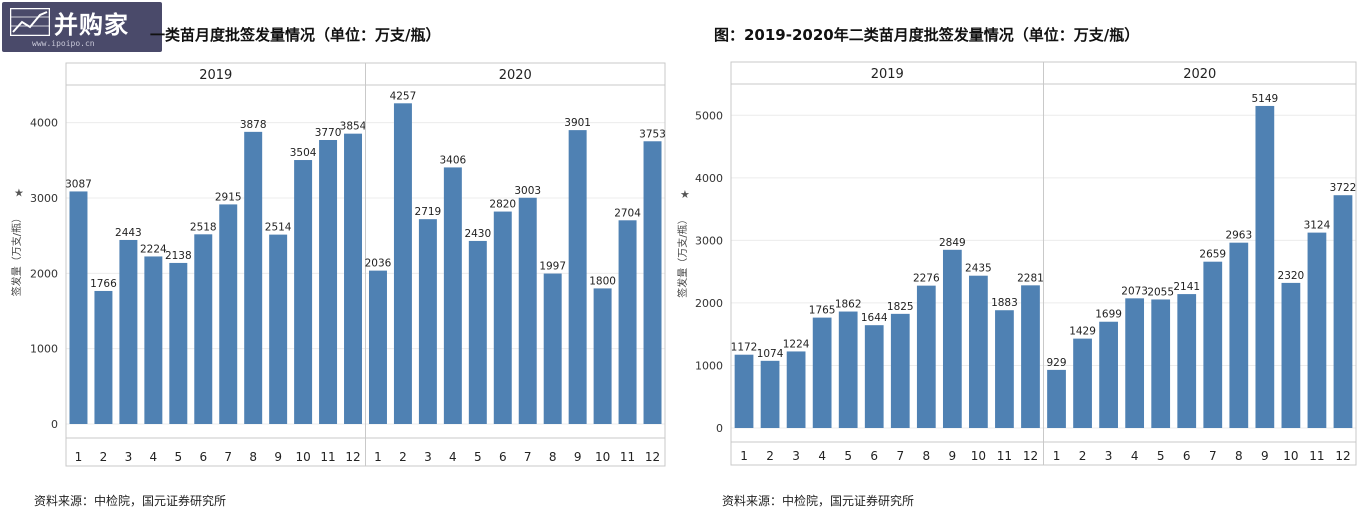  Describe the element at coordinates (1264, 99) in the screenshot. I see `data-label: 5149` at that location.